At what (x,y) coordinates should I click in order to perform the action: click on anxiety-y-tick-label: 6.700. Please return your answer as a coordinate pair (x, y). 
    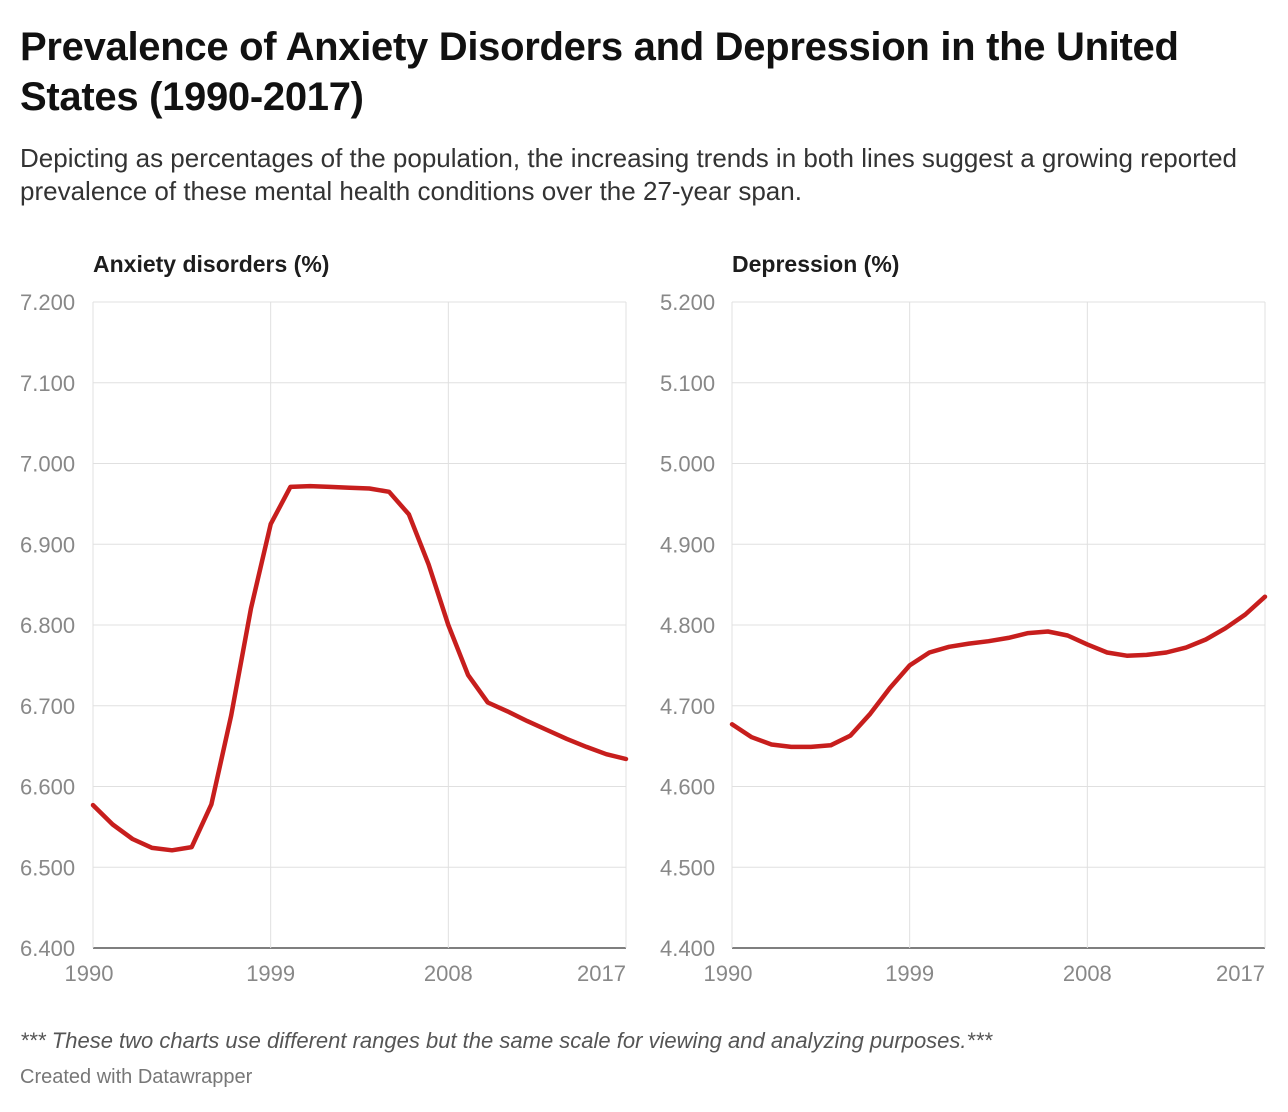
    Looking at the image, I should click on (47, 706).